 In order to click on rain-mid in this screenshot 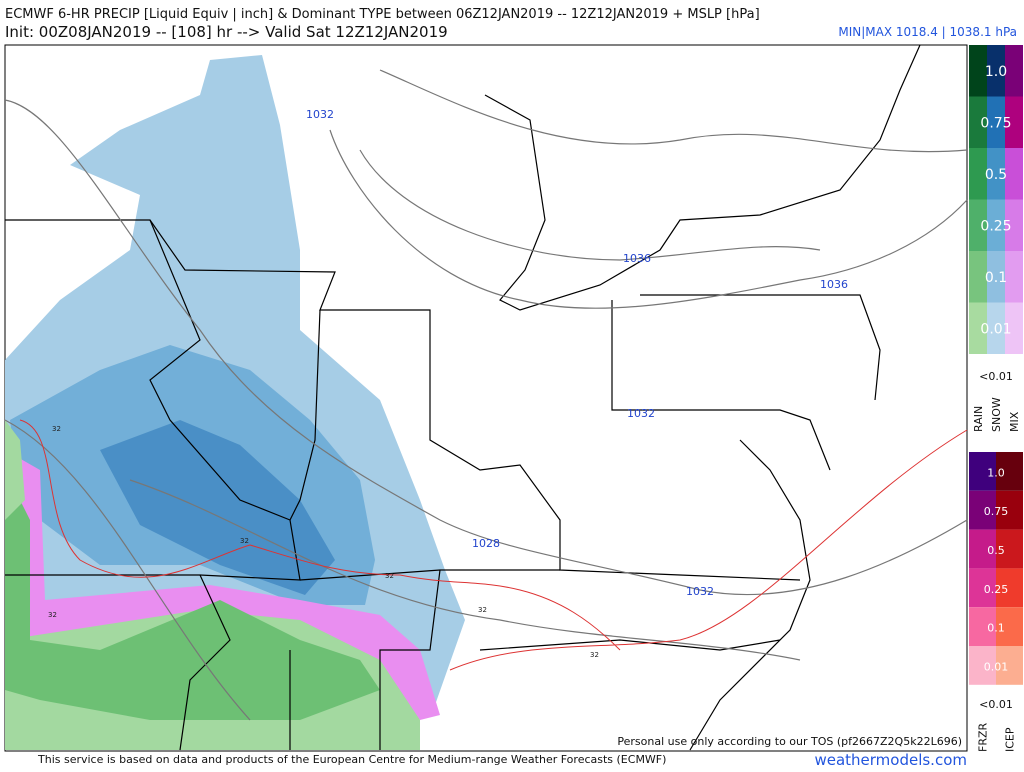, I will do `click(192, 595)`.